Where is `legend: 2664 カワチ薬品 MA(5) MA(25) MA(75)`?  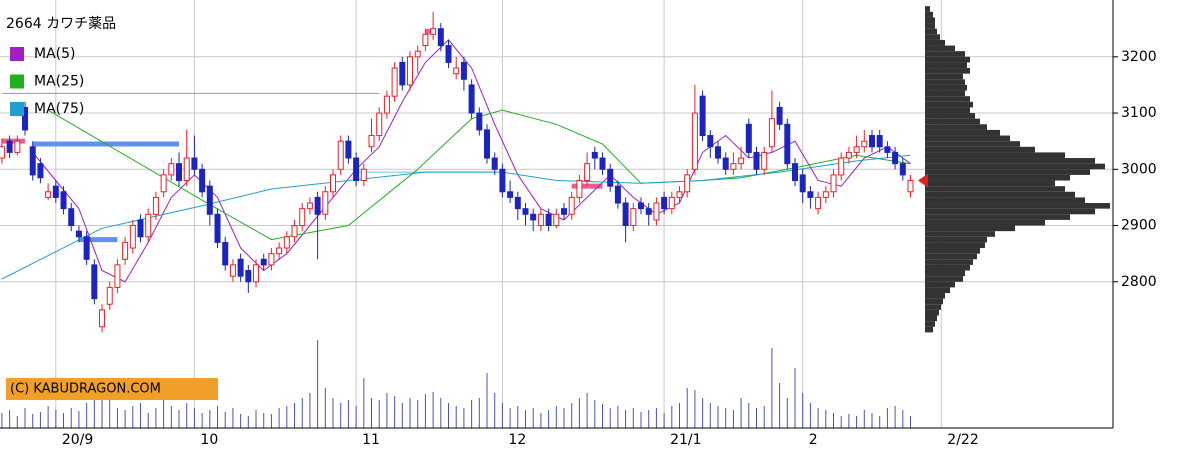 legend: 2664 カワチ薬品 MA(5) MA(25) MA(75) is located at coordinates (61, 66).